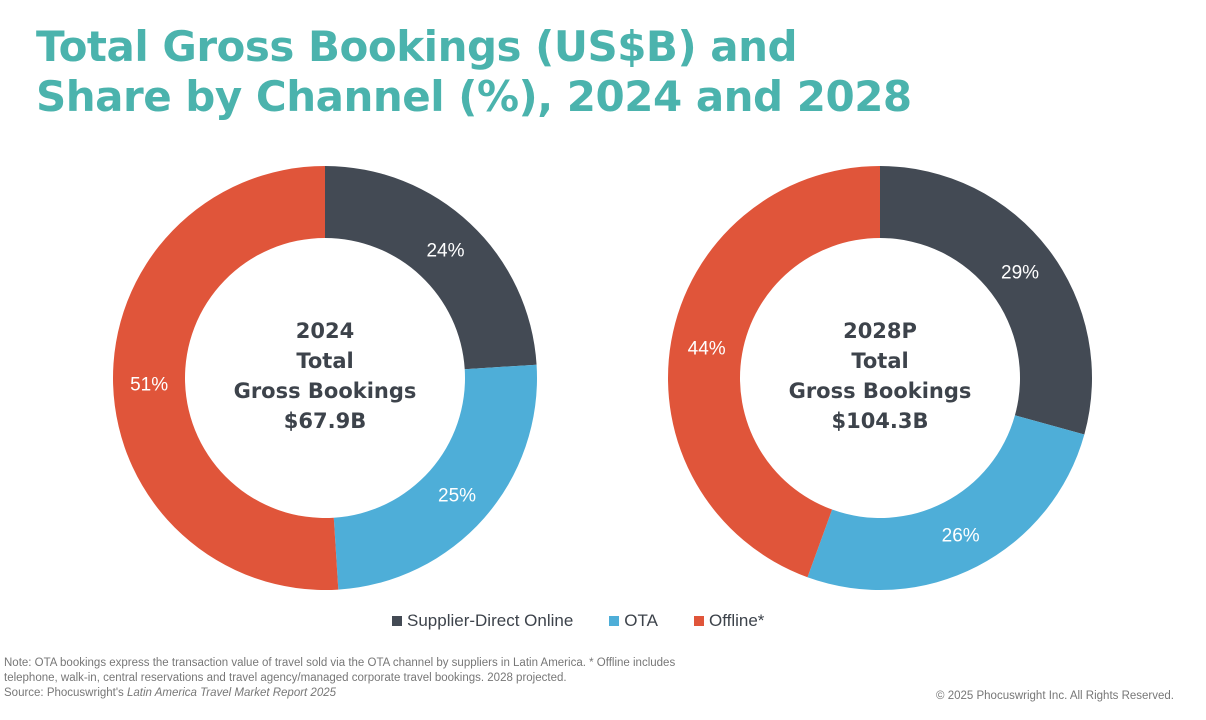 The height and width of the screenshot is (720, 1206). What do you see at coordinates (707, 348) in the screenshot?
I see `slice-data-label: 44%` at bounding box center [707, 348].